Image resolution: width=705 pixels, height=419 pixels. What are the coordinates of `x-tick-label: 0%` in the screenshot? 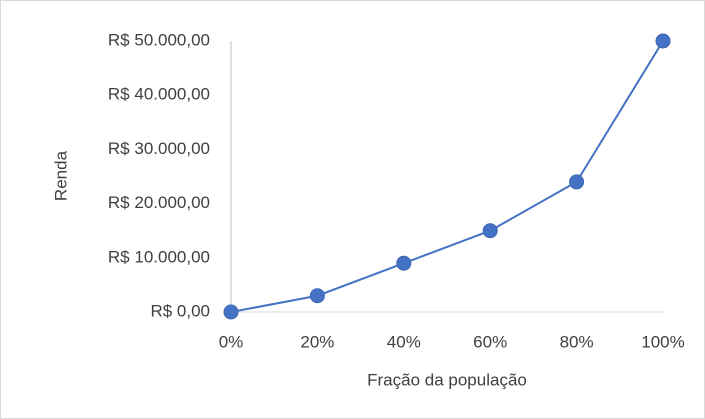 It's located at (231, 341).